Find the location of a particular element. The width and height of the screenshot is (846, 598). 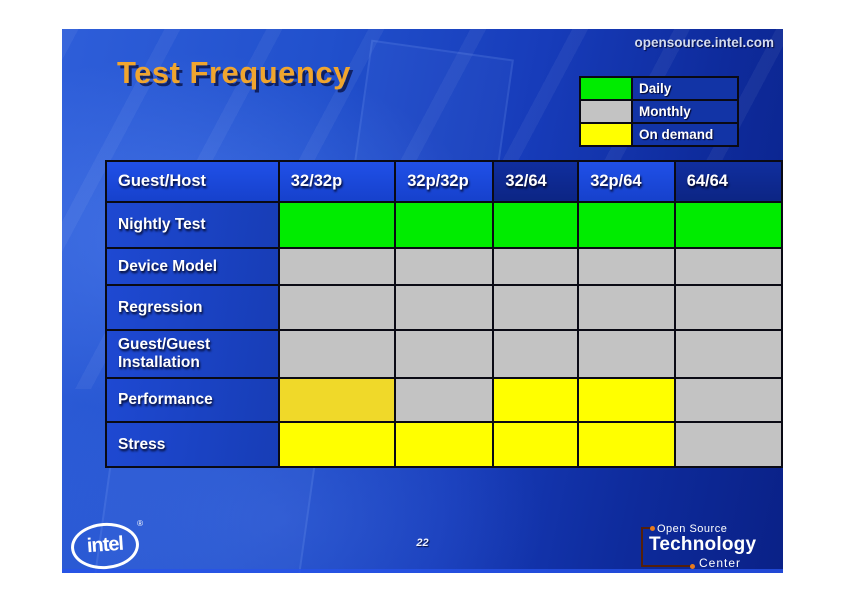

row-label-stress: Stress is located at coordinates (192, 444).